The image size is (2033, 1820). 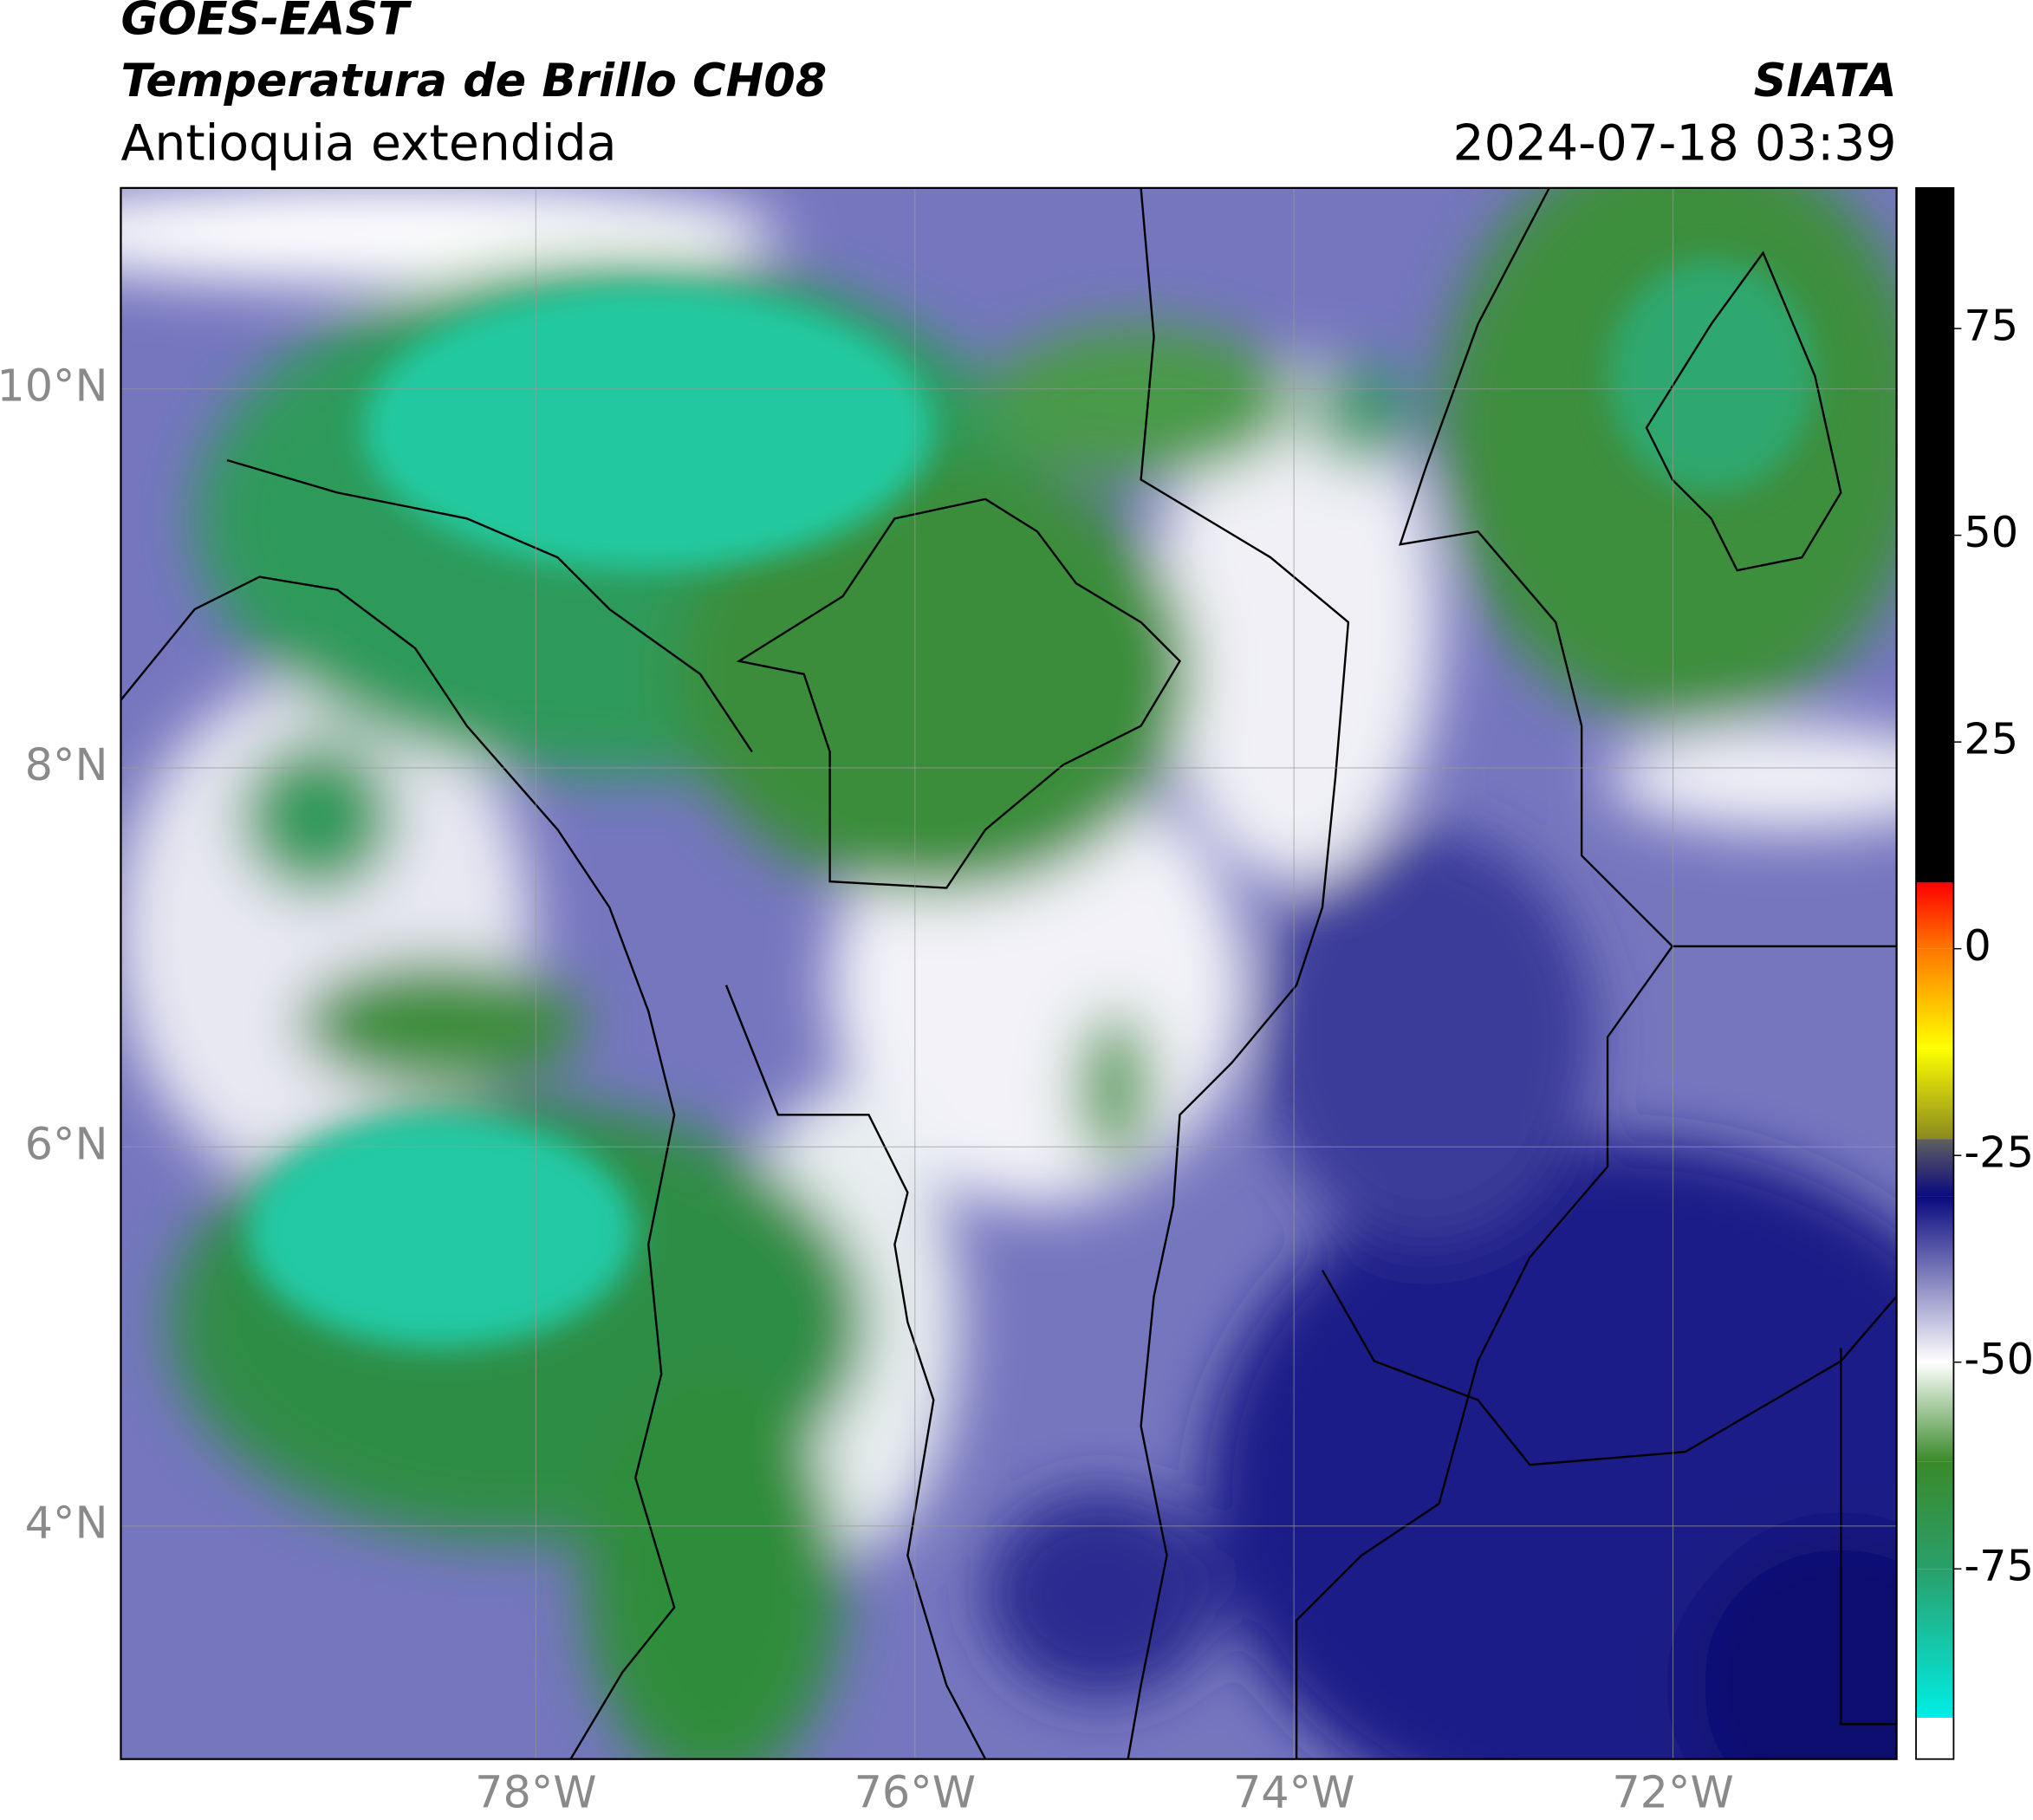 What do you see at coordinates (1974, 973) in the screenshot?
I see `colorbar: 75 50 25 0 -25 -50 -75` at bounding box center [1974, 973].